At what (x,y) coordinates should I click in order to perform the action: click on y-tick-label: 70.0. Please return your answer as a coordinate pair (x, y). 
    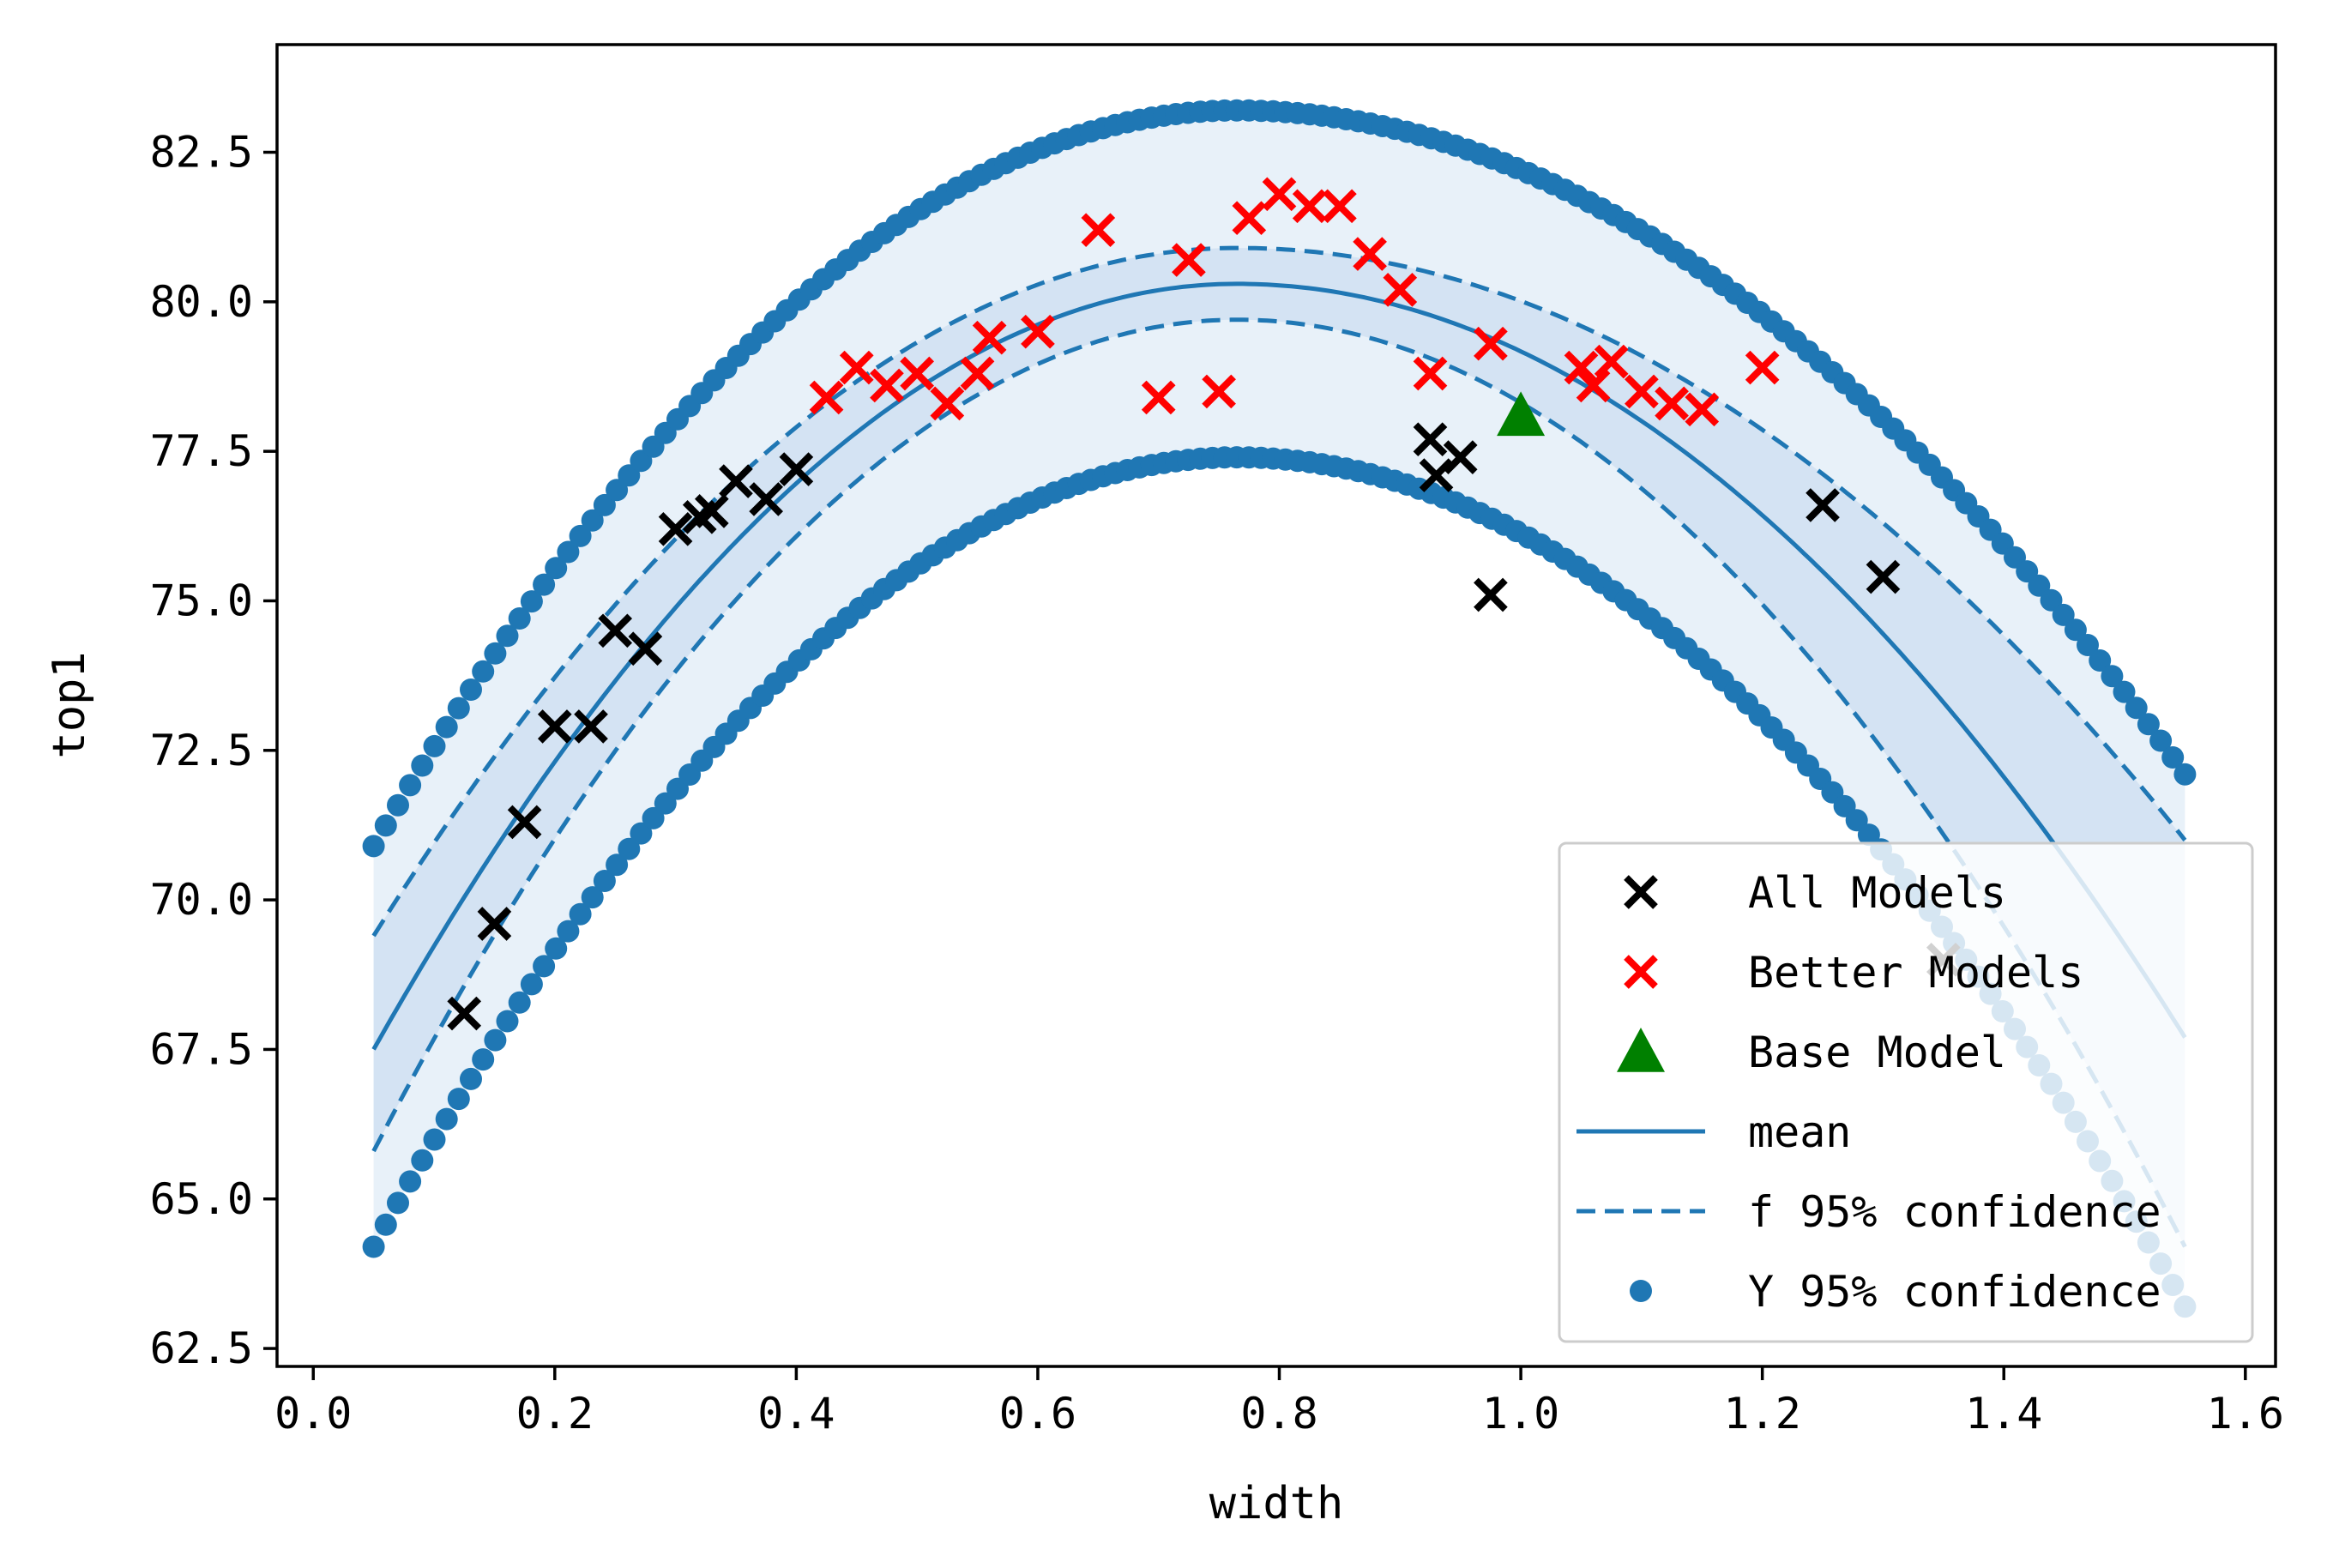
    Looking at the image, I should click on (201, 900).